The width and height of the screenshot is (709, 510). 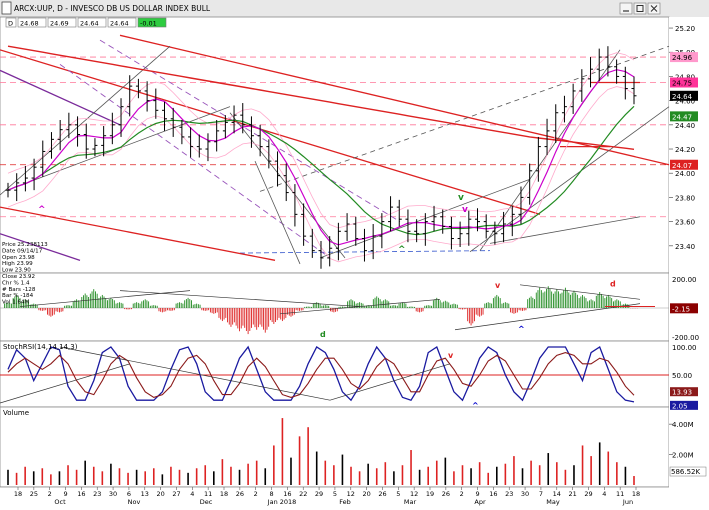 What do you see at coordinates (345, 502) in the screenshot?
I see `month-label: Feb` at bounding box center [345, 502].